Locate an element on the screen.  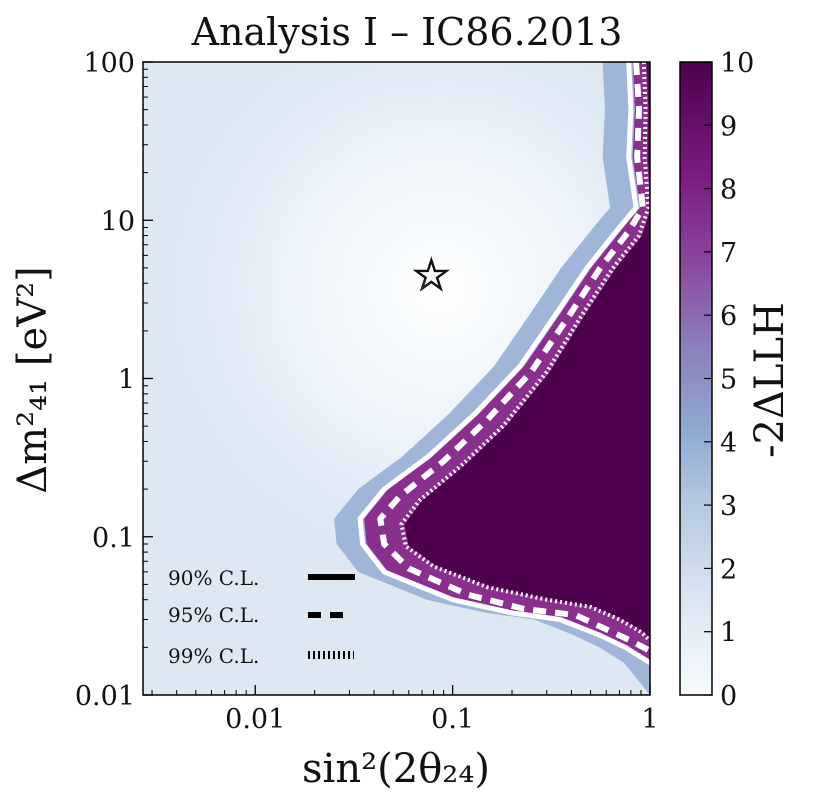
x-tick-label: 0.01 is located at coordinates (255, 719).